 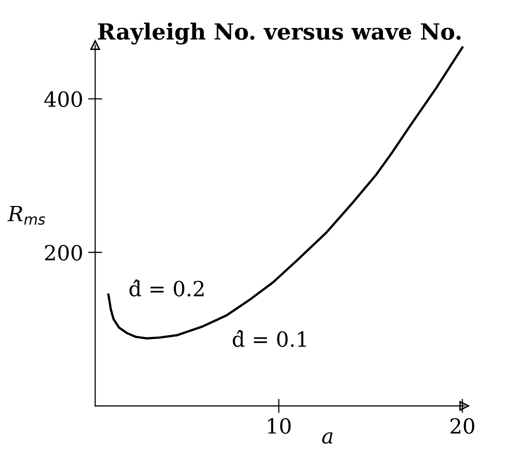 What do you see at coordinates (279, 426) in the screenshot?
I see `x-tick-label: 10` at bounding box center [279, 426].